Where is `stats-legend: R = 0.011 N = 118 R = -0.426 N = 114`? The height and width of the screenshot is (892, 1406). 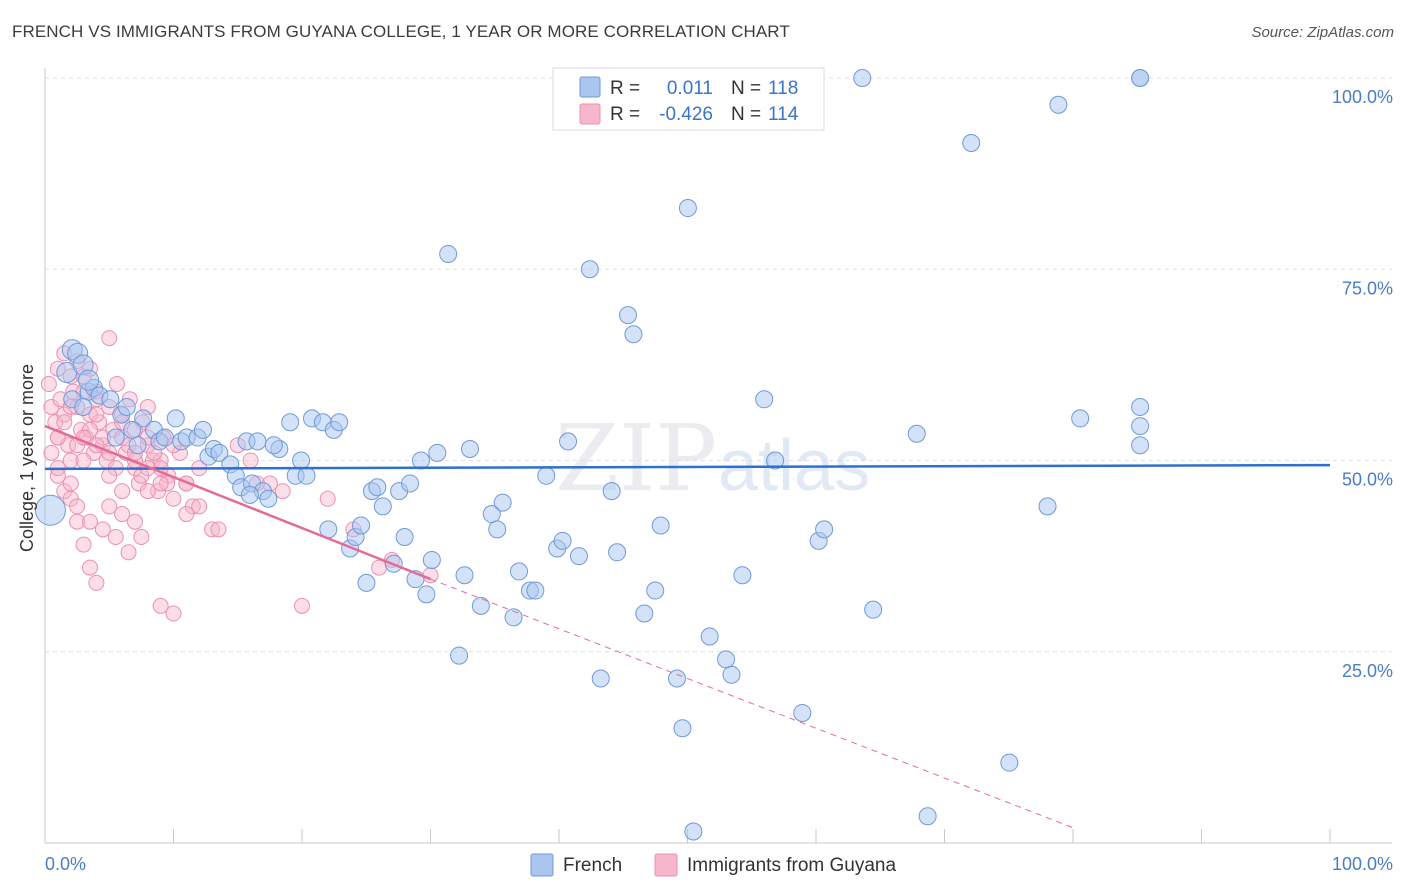 stats-legend: R = 0.011 N = 118 R = -0.426 N = 114 is located at coordinates (688, 99).